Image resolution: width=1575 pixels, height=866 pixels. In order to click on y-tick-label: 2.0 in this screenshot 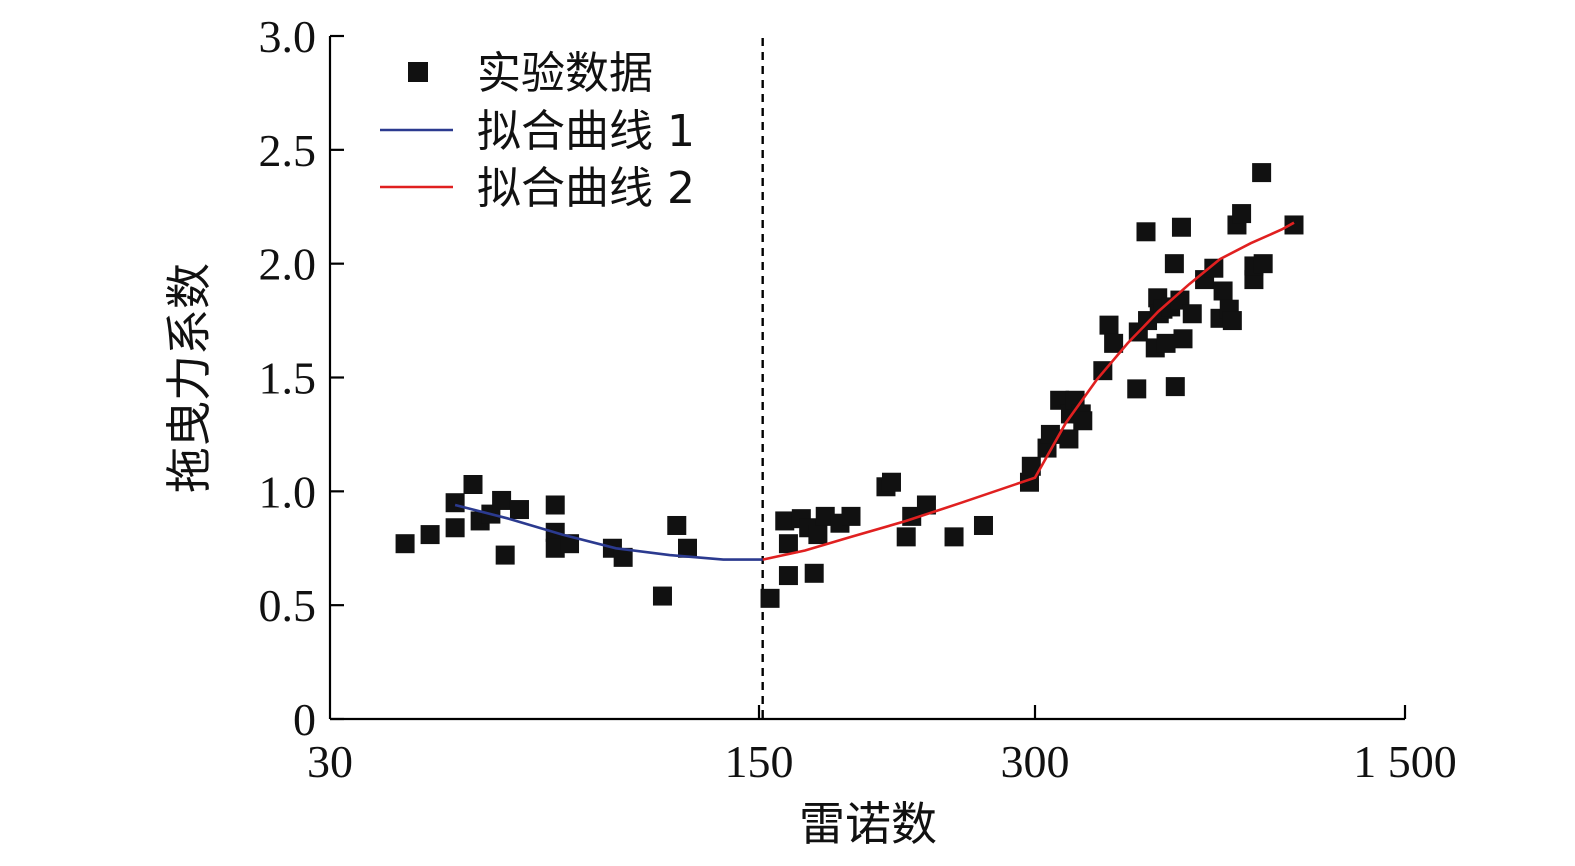, I will do `click(288, 264)`.